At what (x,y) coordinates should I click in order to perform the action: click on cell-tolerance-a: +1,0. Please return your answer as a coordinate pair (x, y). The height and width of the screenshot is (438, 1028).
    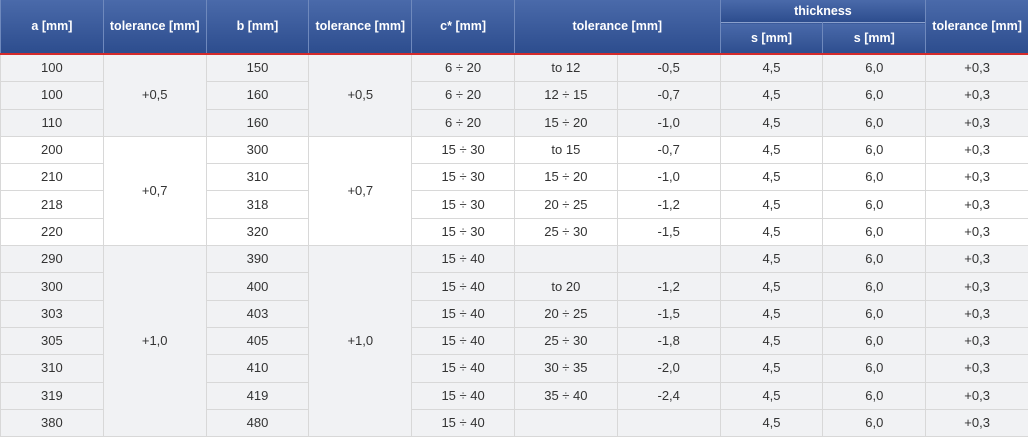
    Looking at the image, I should click on (154, 341).